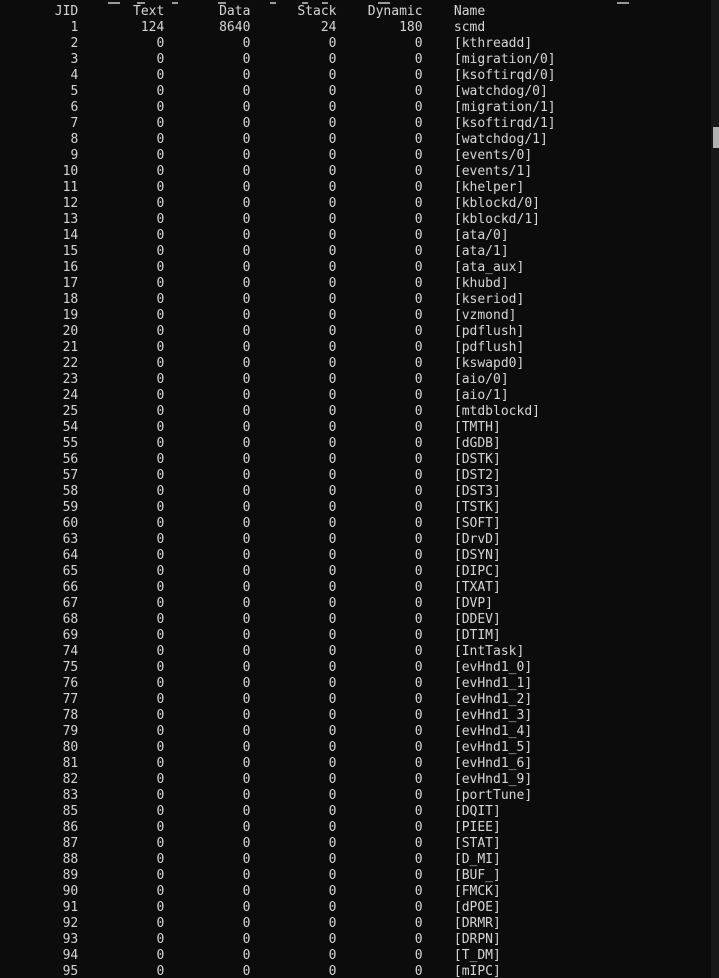  I want to click on name-cell: [DSTK], so click(477, 459).